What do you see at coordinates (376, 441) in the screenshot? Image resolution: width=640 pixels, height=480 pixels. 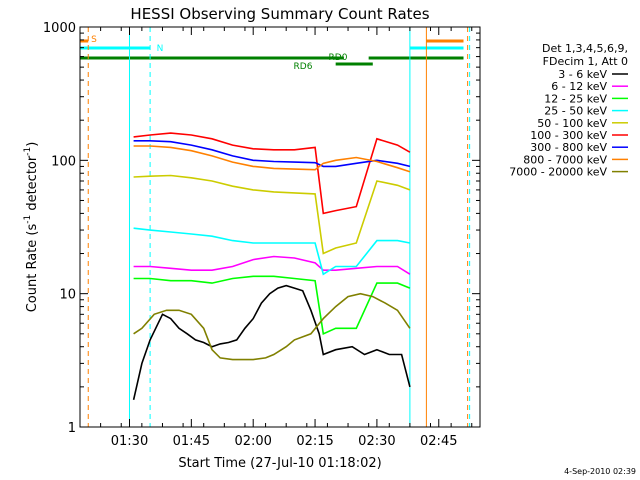 I see `x-tick-label-4: 02:30` at bounding box center [376, 441].